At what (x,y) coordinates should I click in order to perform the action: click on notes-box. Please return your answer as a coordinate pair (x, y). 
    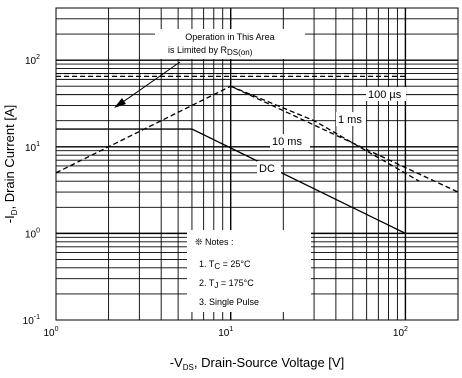
    Looking at the image, I should click on (249, 271).